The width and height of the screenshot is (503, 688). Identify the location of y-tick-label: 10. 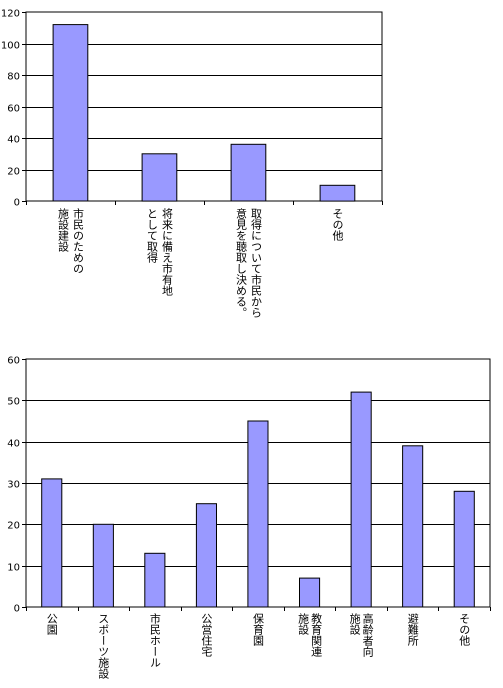
(13, 568).